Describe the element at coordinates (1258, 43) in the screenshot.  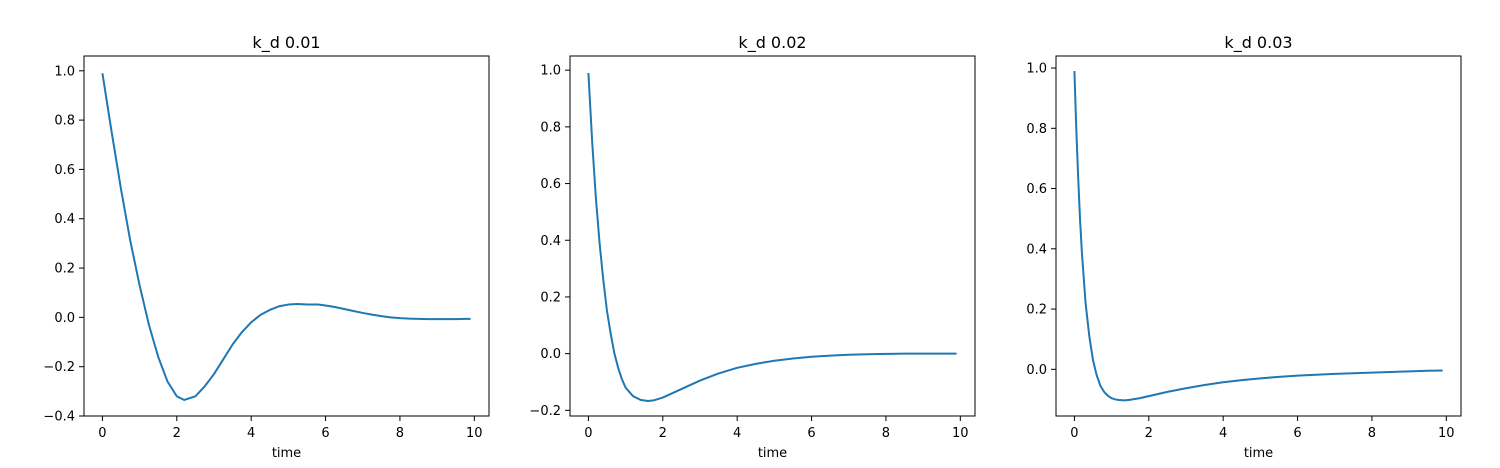
I see `chart-title: k_d 0.03` at that location.